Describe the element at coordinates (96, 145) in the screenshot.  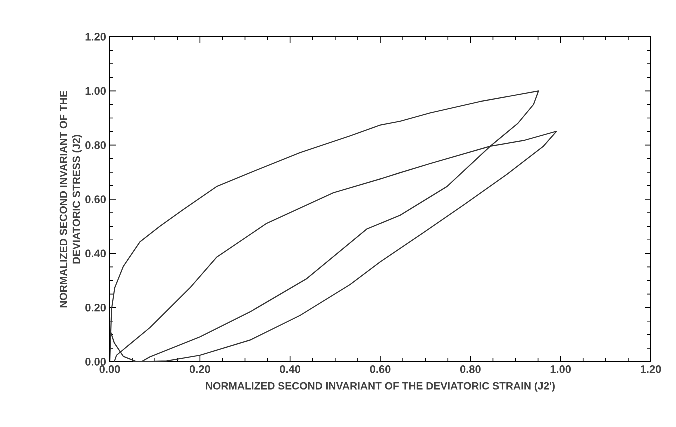
I see `y-tick-label: 0.80` at that location.